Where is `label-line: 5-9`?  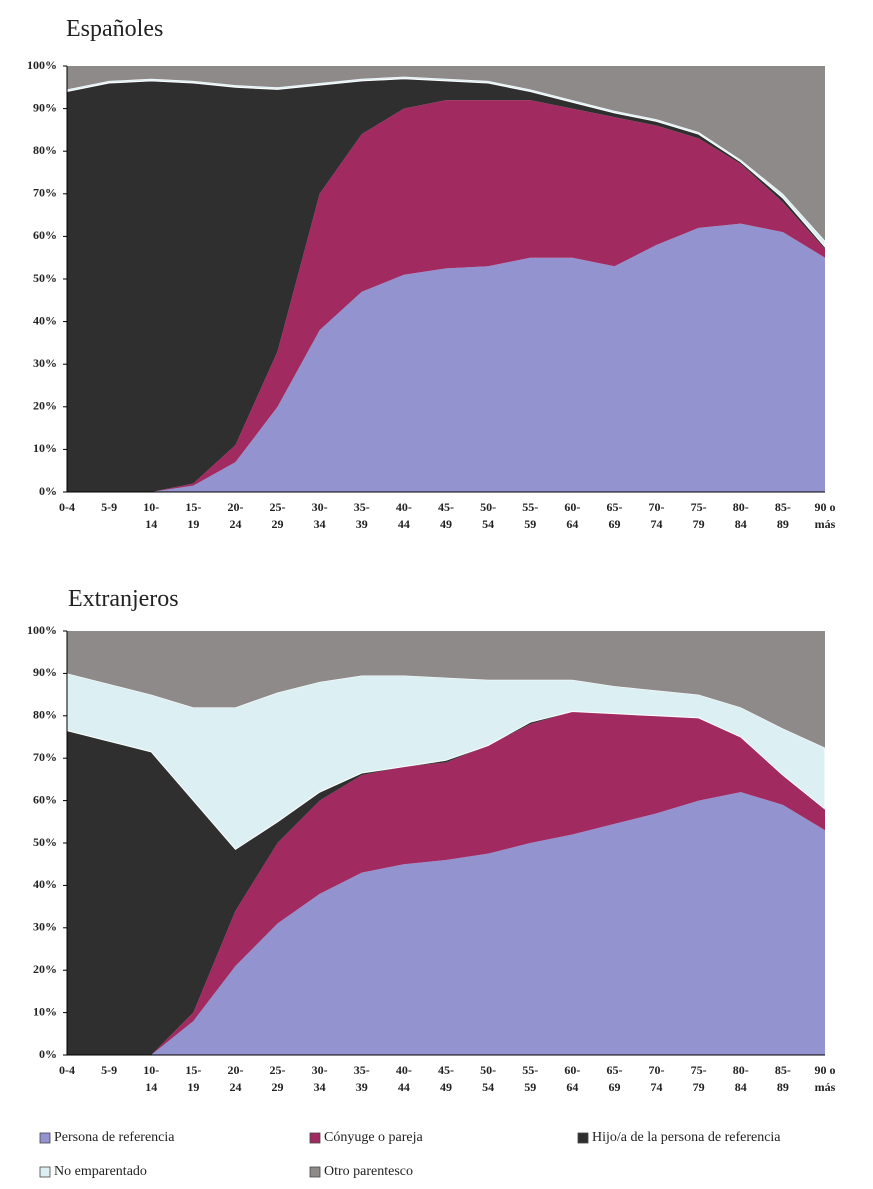 label-line: 5-9 is located at coordinates (109, 1070).